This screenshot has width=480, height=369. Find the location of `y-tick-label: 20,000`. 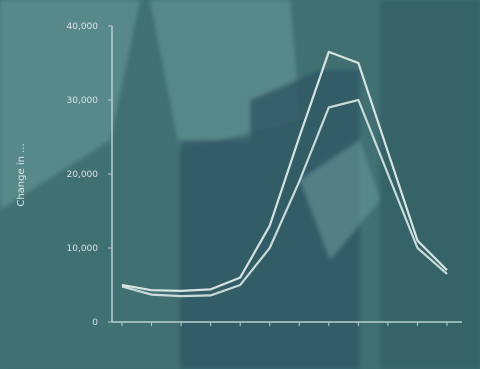

y-tick-label: 20,000 is located at coordinates (83, 175).